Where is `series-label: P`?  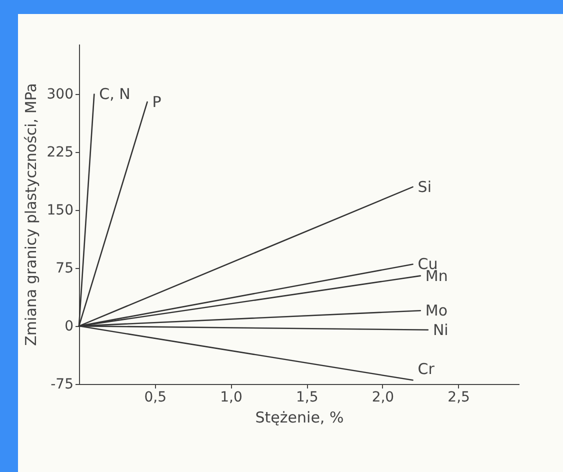 series-label: P is located at coordinates (157, 101).